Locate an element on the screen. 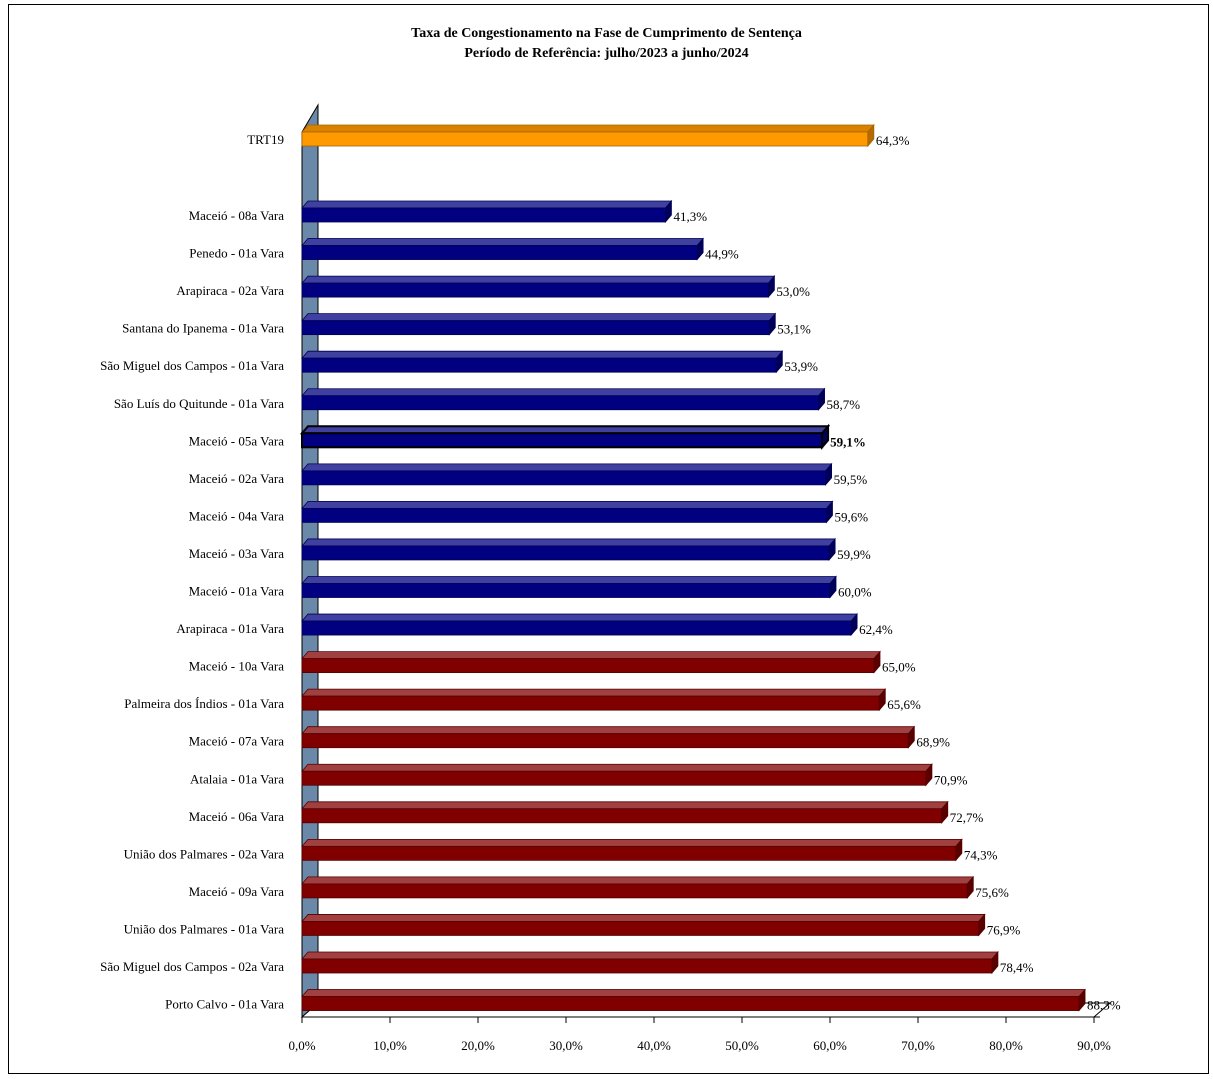 The width and height of the screenshot is (1213, 1079). x-tick-label: 0,0% is located at coordinates (301, 1045).